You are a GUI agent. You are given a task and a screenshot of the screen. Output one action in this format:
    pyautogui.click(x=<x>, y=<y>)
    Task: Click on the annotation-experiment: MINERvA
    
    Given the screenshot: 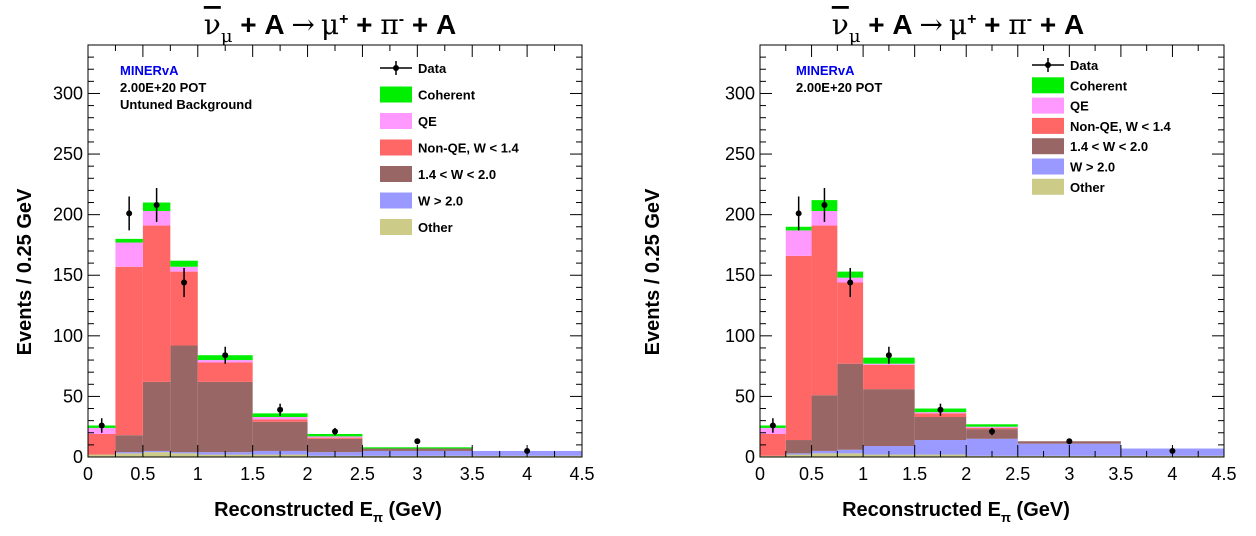 What is the action you would take?
    pyautogui.click(x=149, y=70)
    